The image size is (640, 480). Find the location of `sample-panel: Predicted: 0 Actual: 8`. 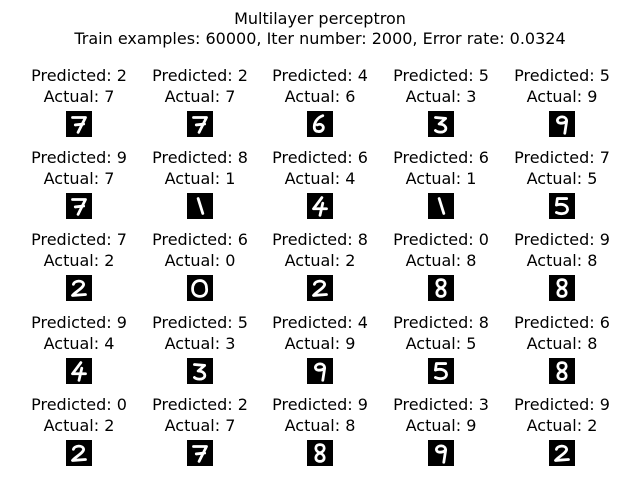

sample-panel: Predicted: 0 Actual: 8 is located at coordinates (441, 270).